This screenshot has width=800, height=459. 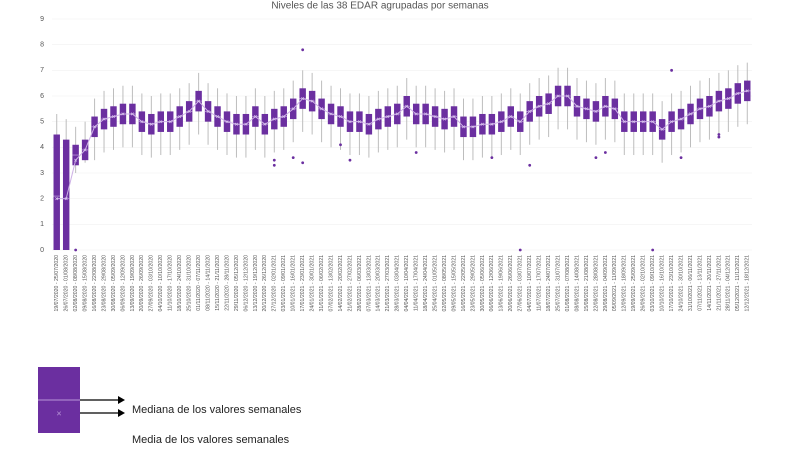 I want to click on arrow-head, so click(x=121, y=400).